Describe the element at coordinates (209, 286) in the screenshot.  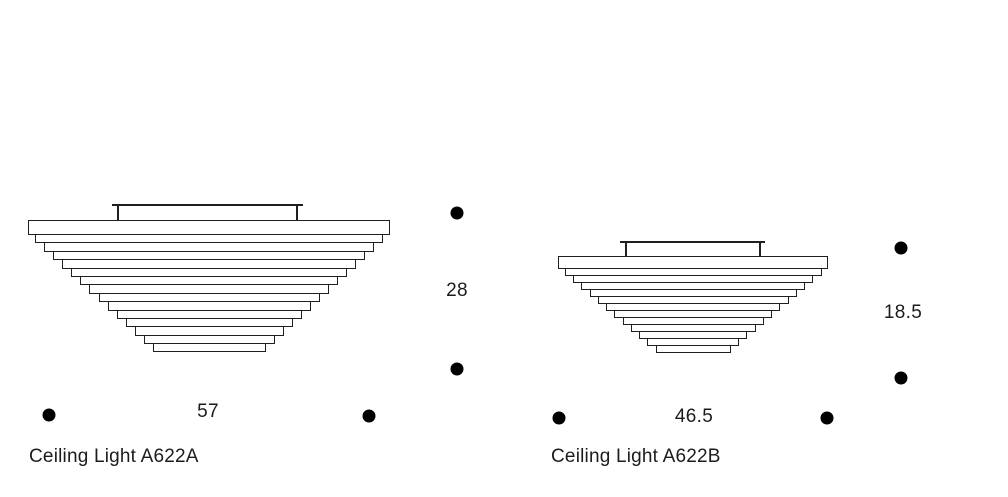
I see `lamp-shade-drawing-a622a` at that location.